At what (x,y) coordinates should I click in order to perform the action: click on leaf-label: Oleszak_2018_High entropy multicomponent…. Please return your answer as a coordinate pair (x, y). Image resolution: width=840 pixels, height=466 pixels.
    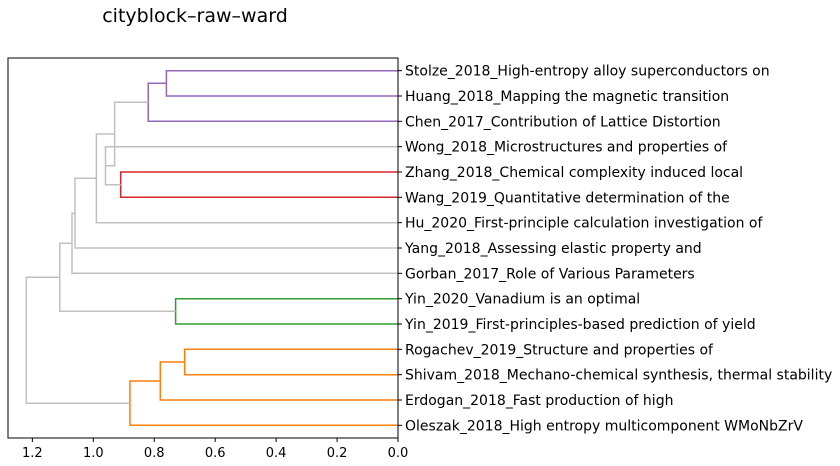
    Looking at the image, I should click on (604, 426).